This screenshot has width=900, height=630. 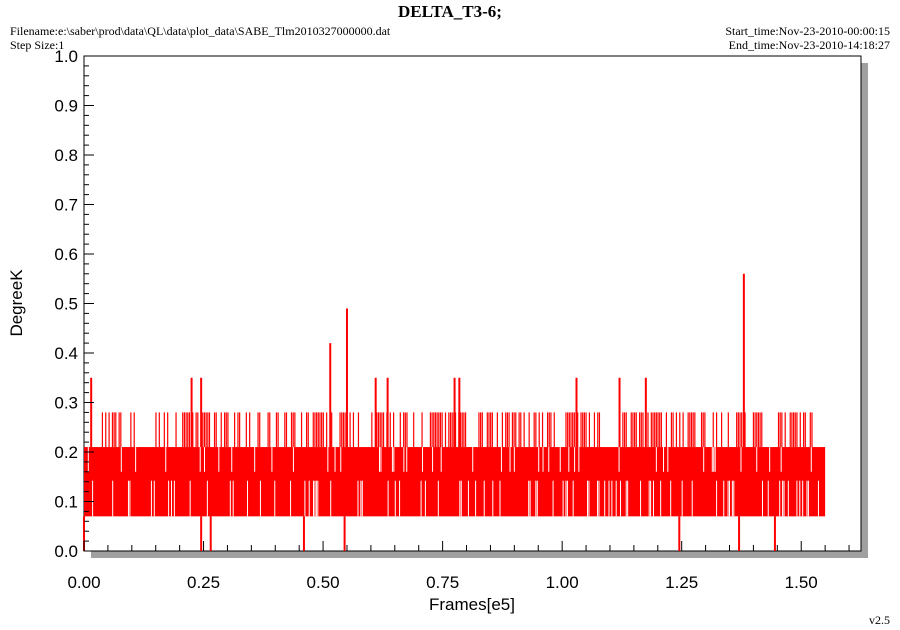 What do you see at coordinates (66, 551) in the screenshot?
I see `y-tick-label: 0.0` at bounding box center [66, 551].